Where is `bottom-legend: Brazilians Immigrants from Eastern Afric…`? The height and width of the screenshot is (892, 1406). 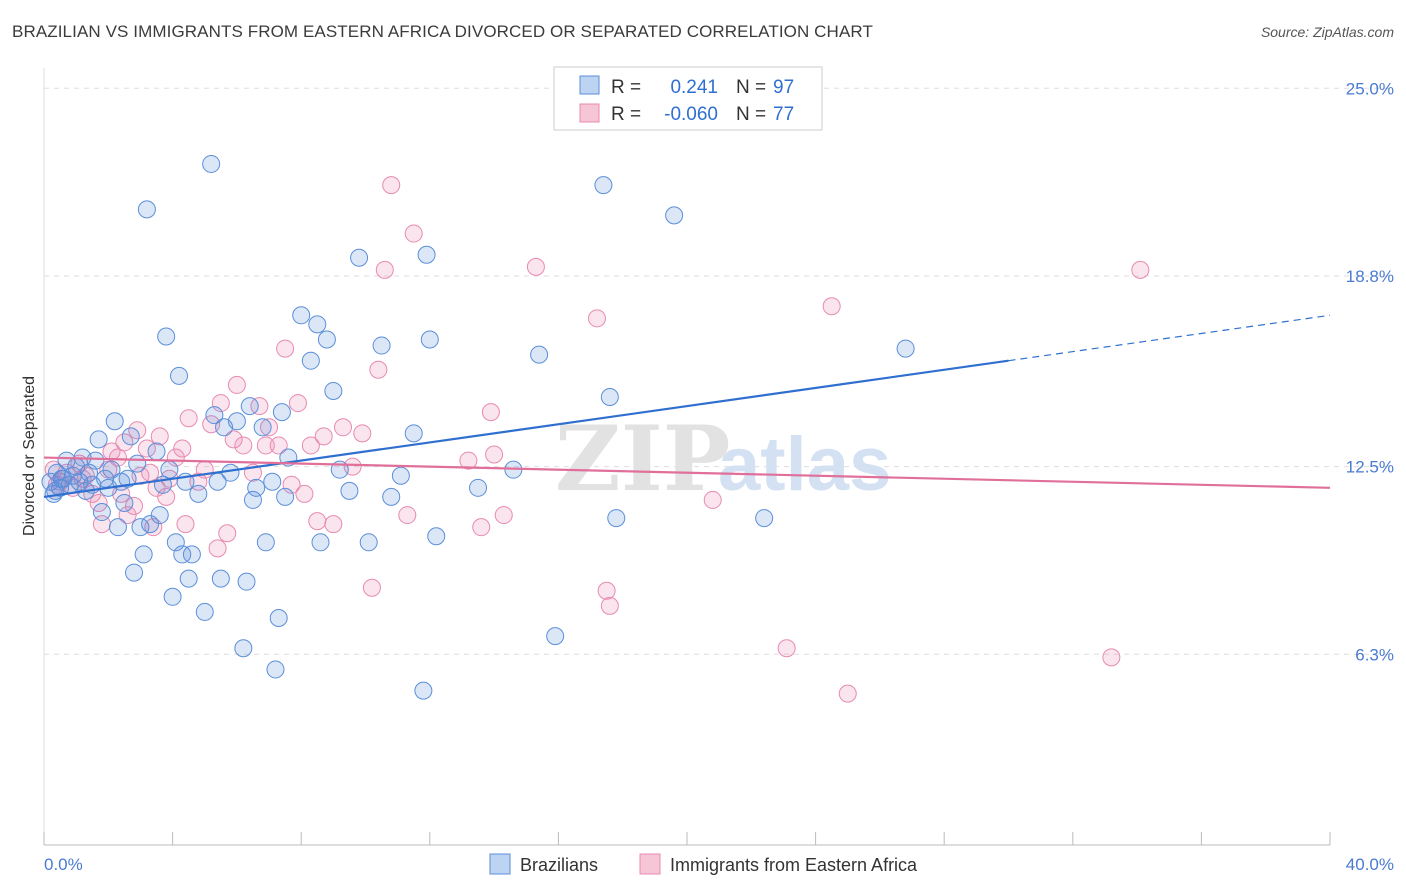 bottom-legend: Brazilians Immigrants from Eastern Afric… is located at coordinates (703, 864).